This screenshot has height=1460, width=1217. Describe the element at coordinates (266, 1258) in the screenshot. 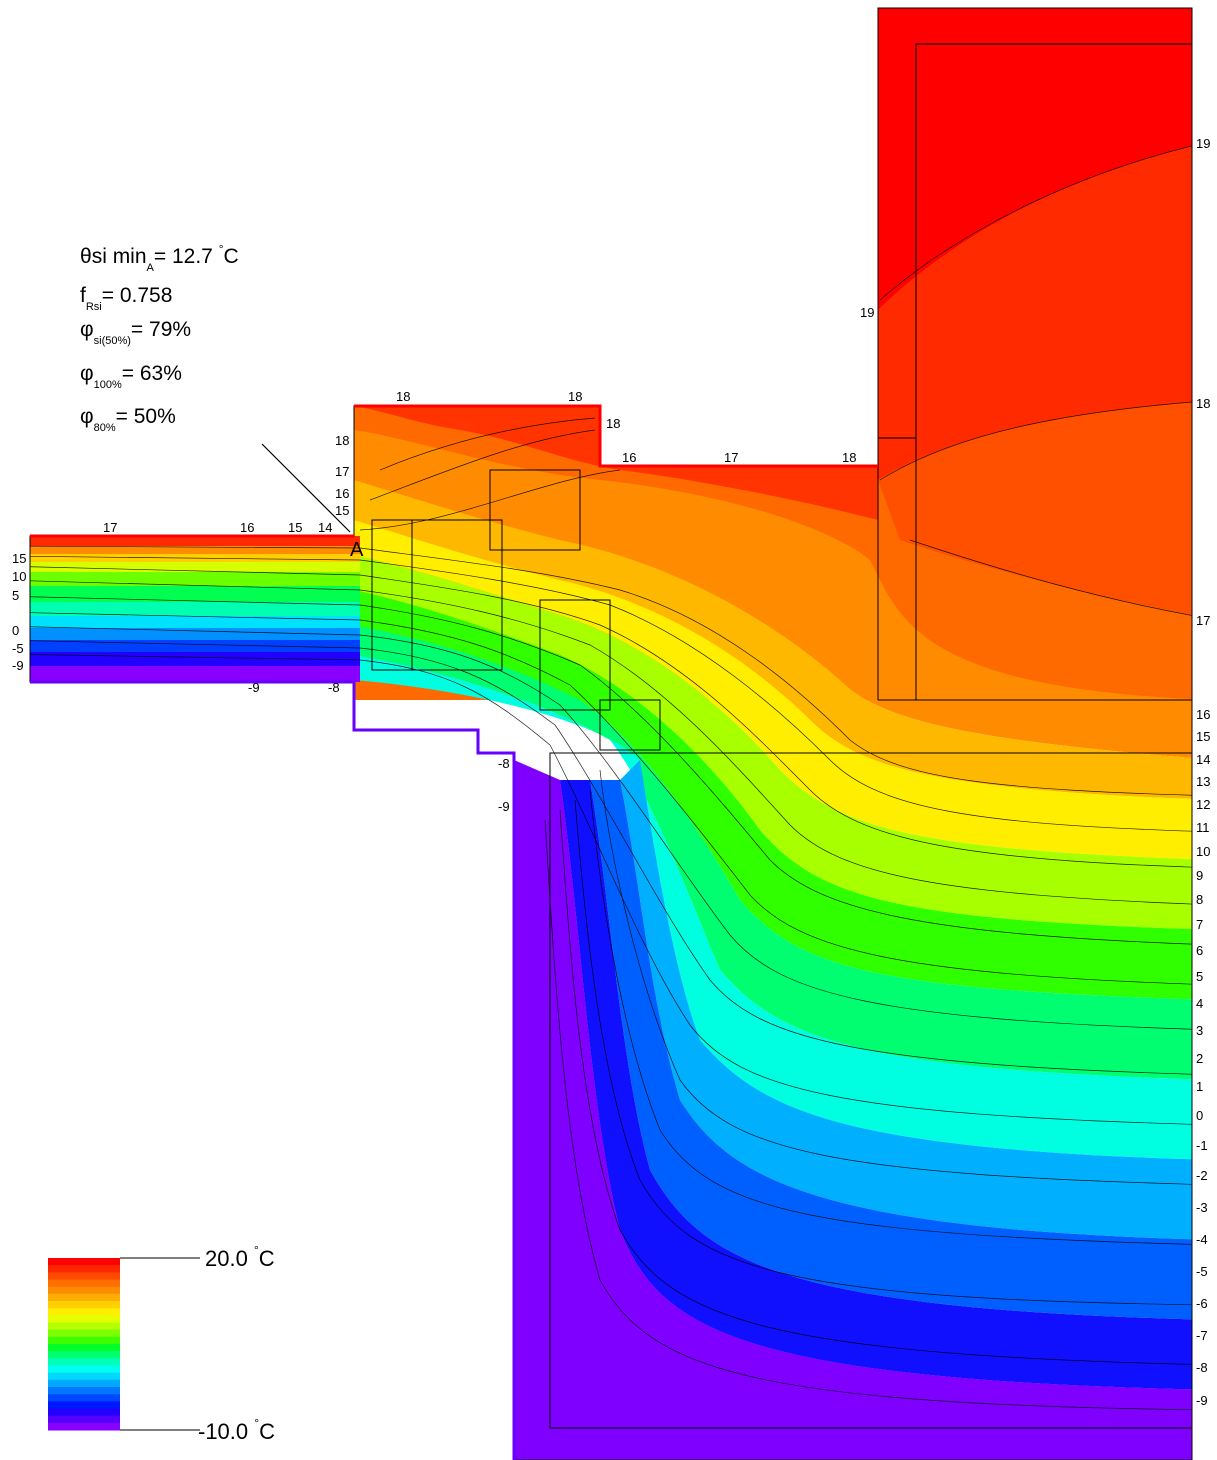

I see `legend-max-unit: C` at that location.